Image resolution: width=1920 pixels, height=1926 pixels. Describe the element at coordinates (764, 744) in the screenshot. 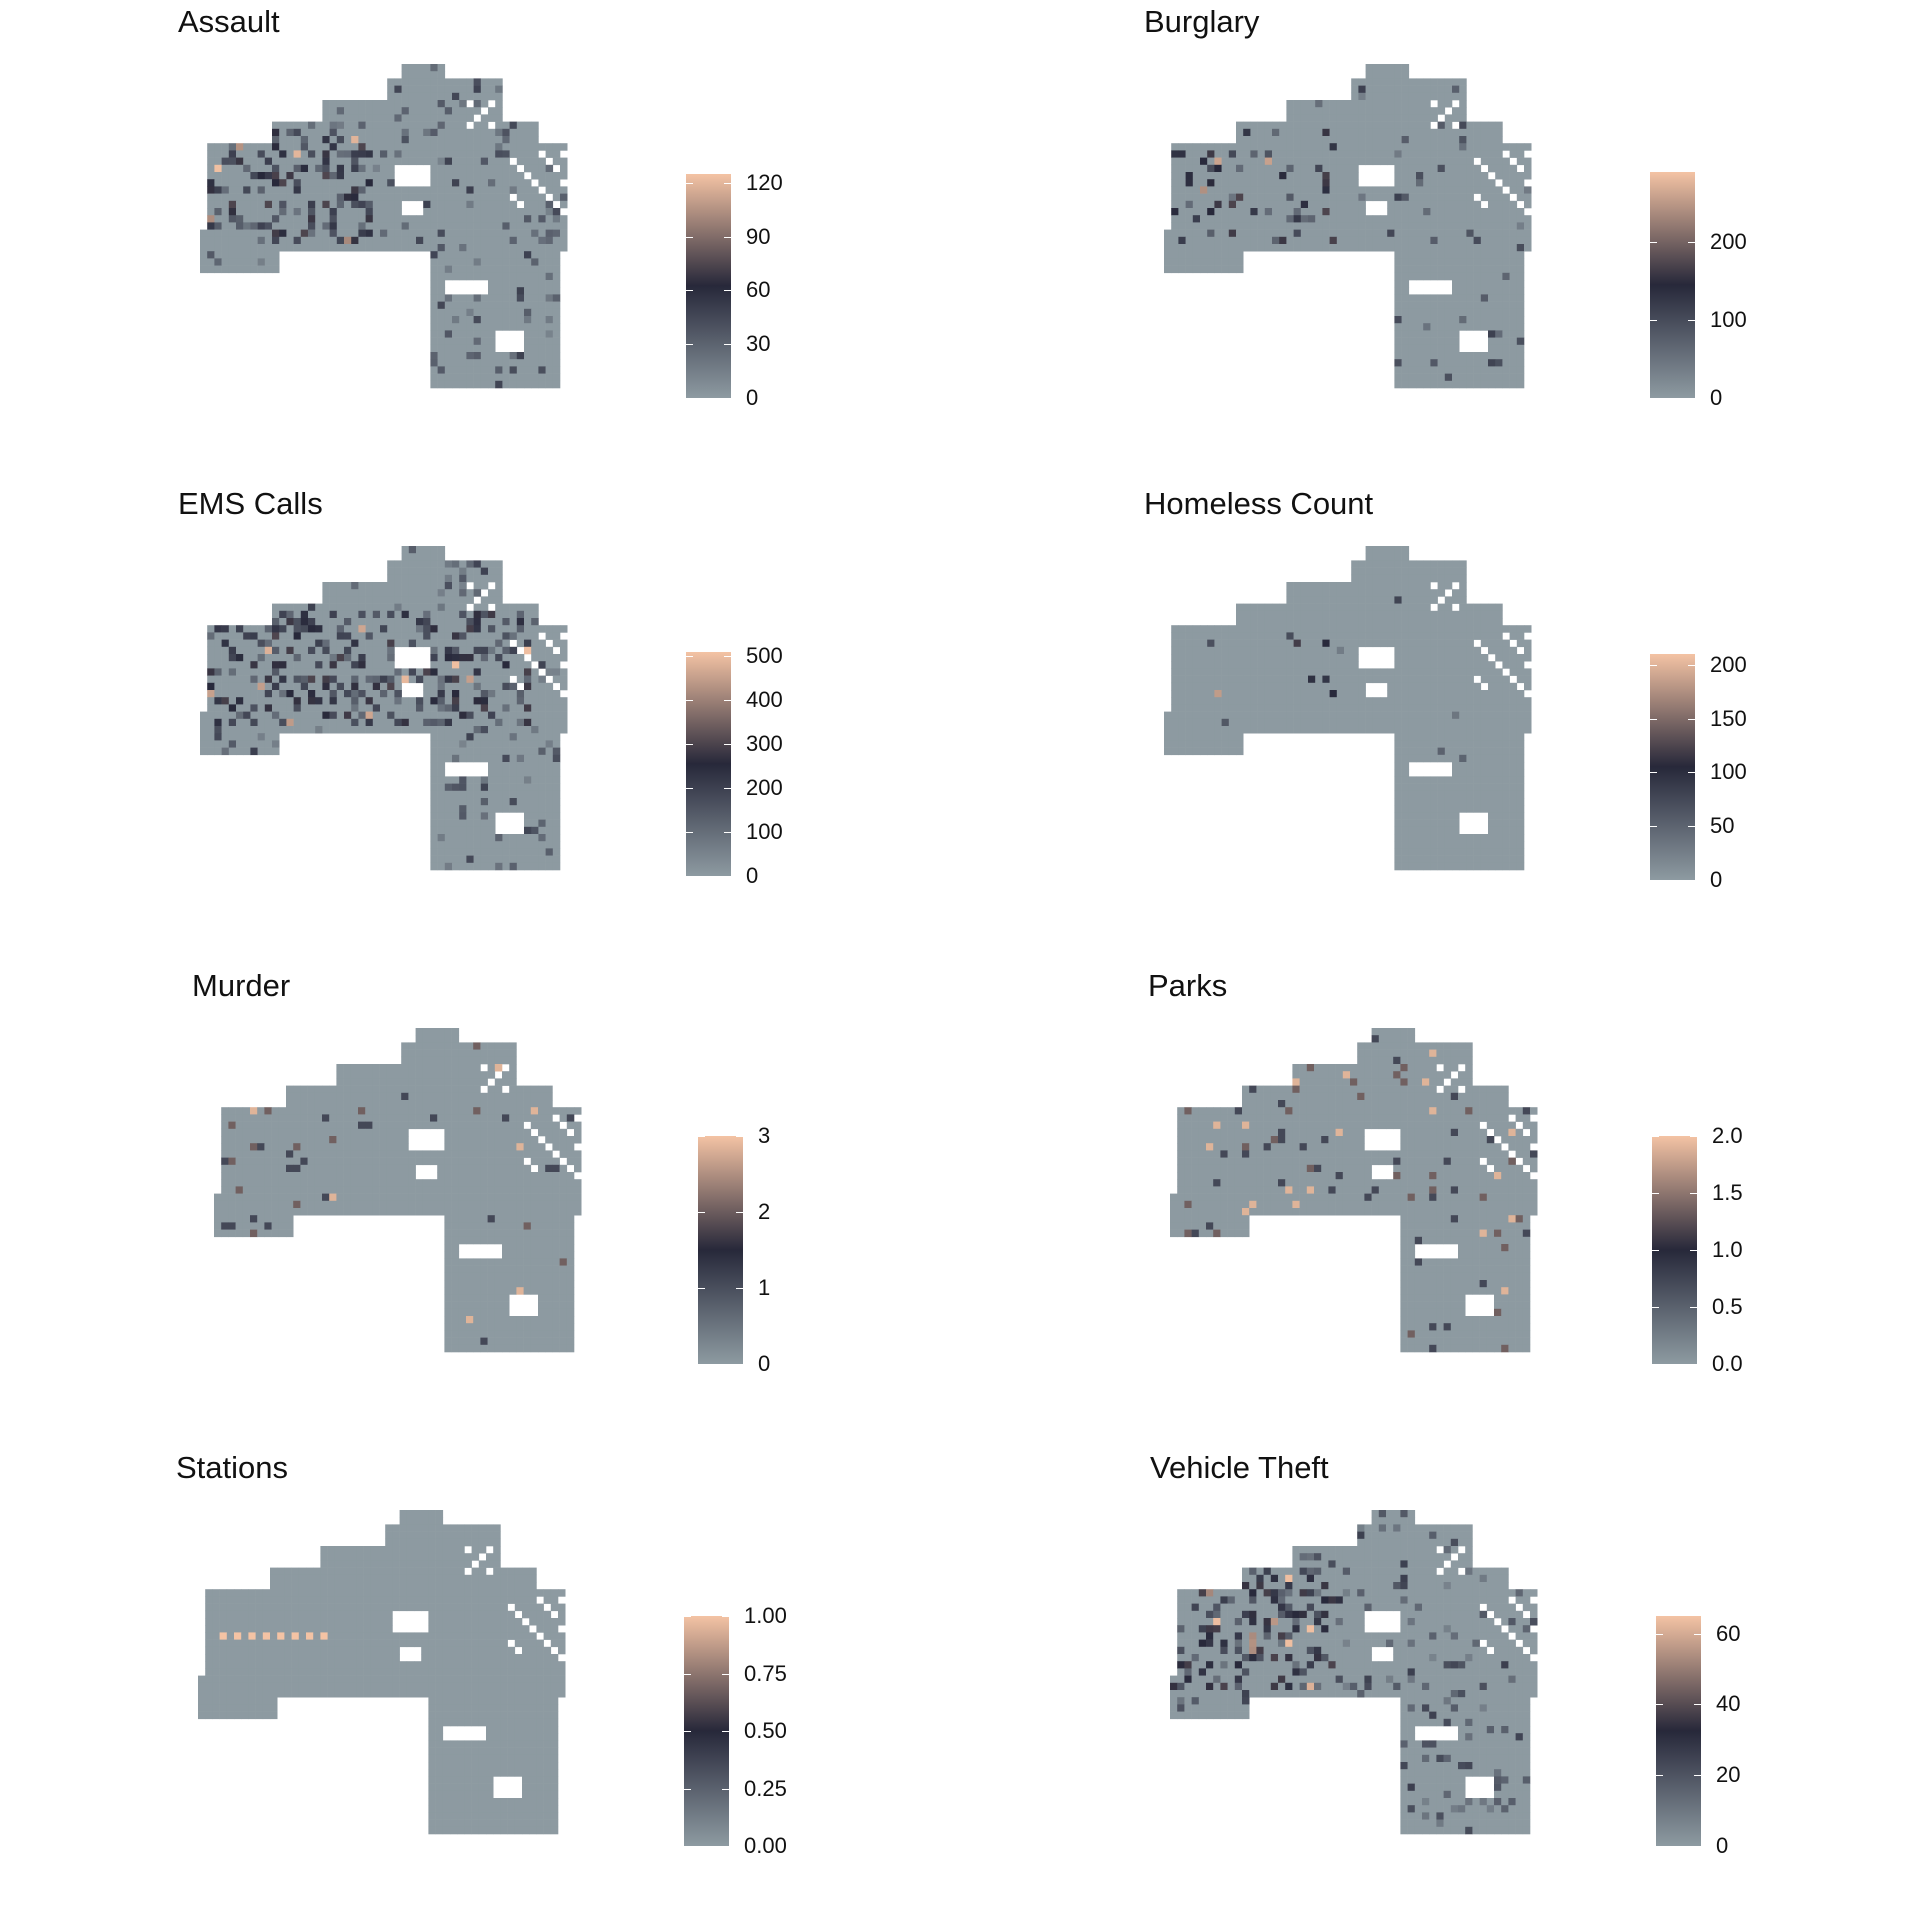

I see `legend-label: 300` at that location.